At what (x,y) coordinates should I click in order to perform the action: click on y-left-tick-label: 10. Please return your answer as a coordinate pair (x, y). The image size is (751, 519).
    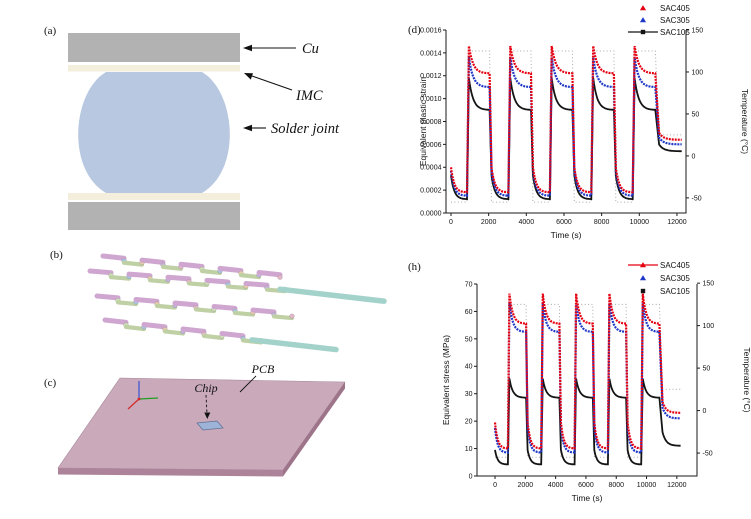
    Looking at the image, I should click on (469, 449).